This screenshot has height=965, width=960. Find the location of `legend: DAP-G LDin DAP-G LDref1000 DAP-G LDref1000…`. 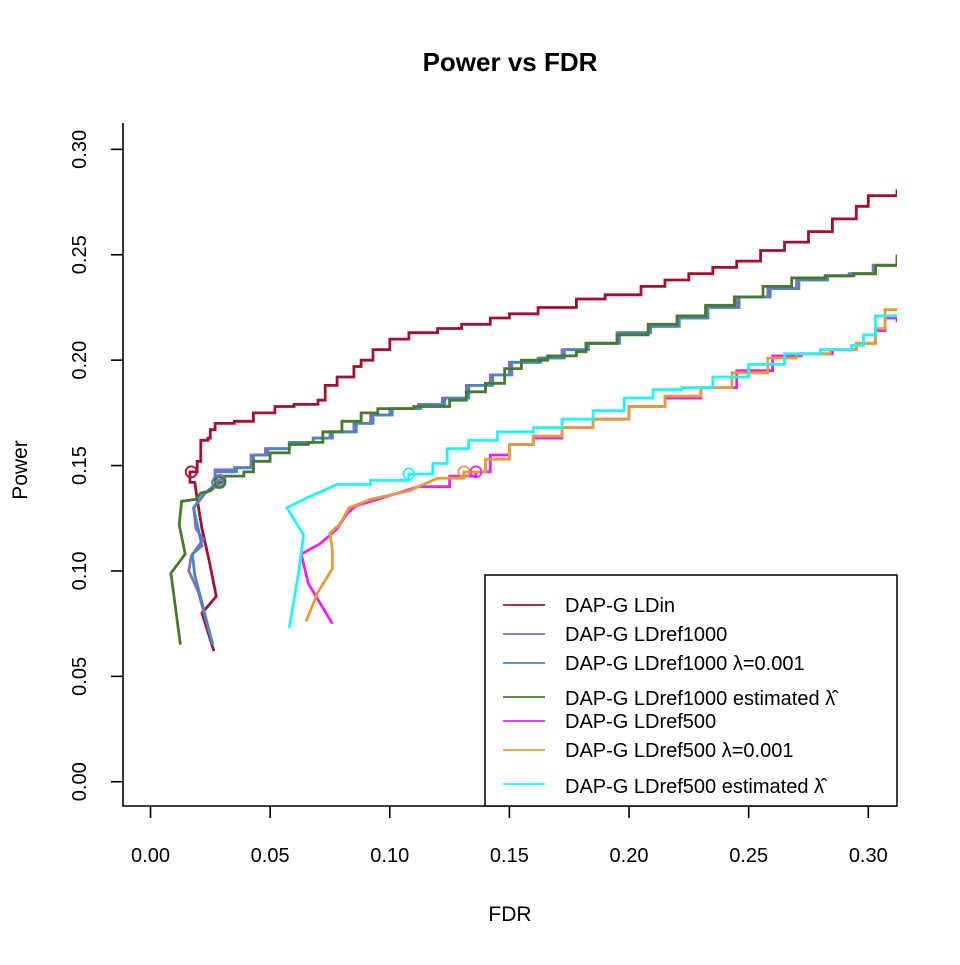

legend: DAP-G LDin DAP-G LDref1000 DAP-G LDref1000… is located at coordinates (691, 690).